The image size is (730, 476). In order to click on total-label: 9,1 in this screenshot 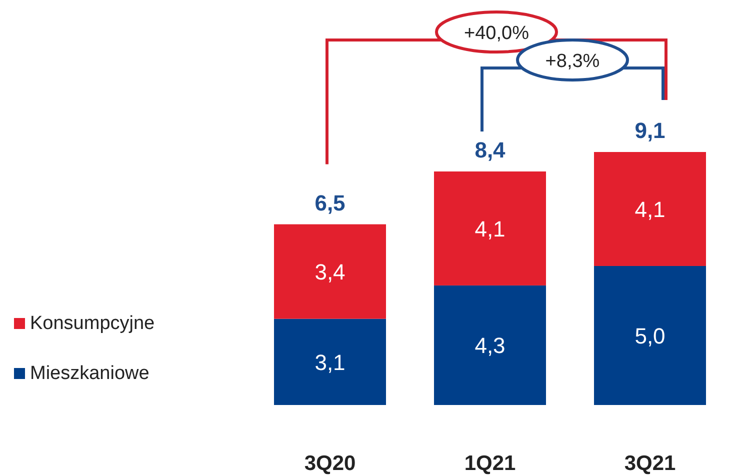, I will do `click(650, 130)`.